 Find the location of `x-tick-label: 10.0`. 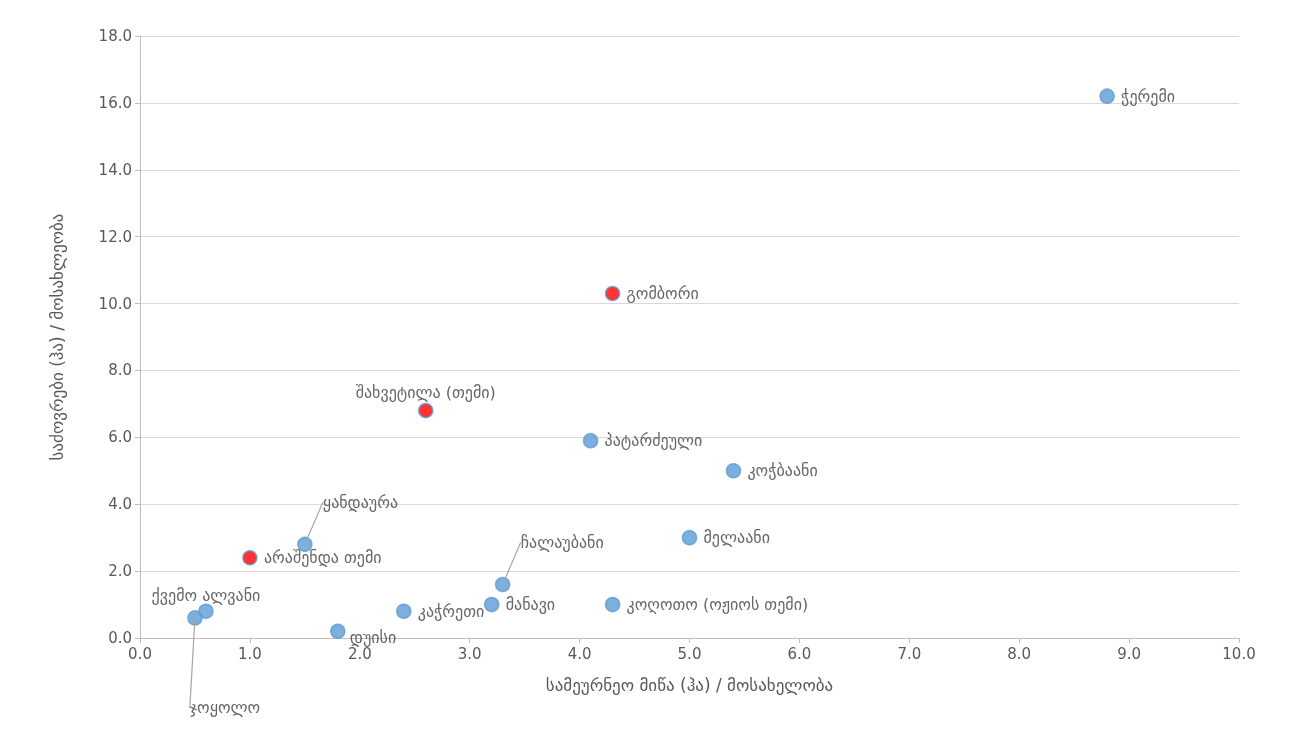

x-tick-label: 10.0 is located at coordinates (1239, 653).